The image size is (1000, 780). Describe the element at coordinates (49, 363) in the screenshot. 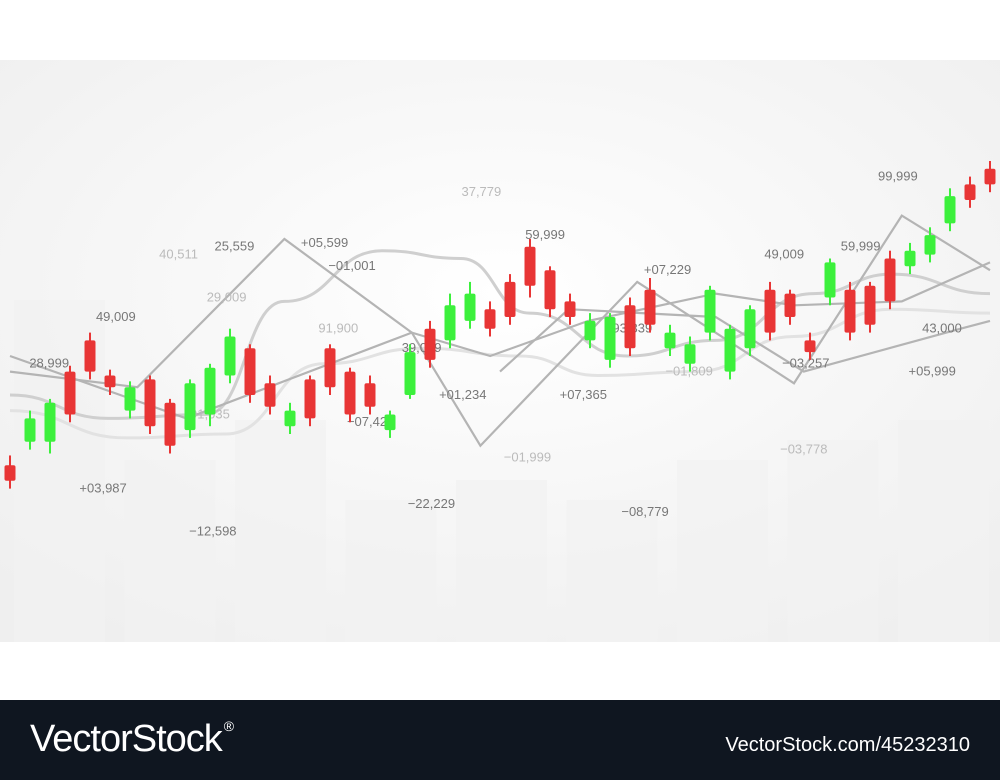

I see `value-label: 28,999` at that location.